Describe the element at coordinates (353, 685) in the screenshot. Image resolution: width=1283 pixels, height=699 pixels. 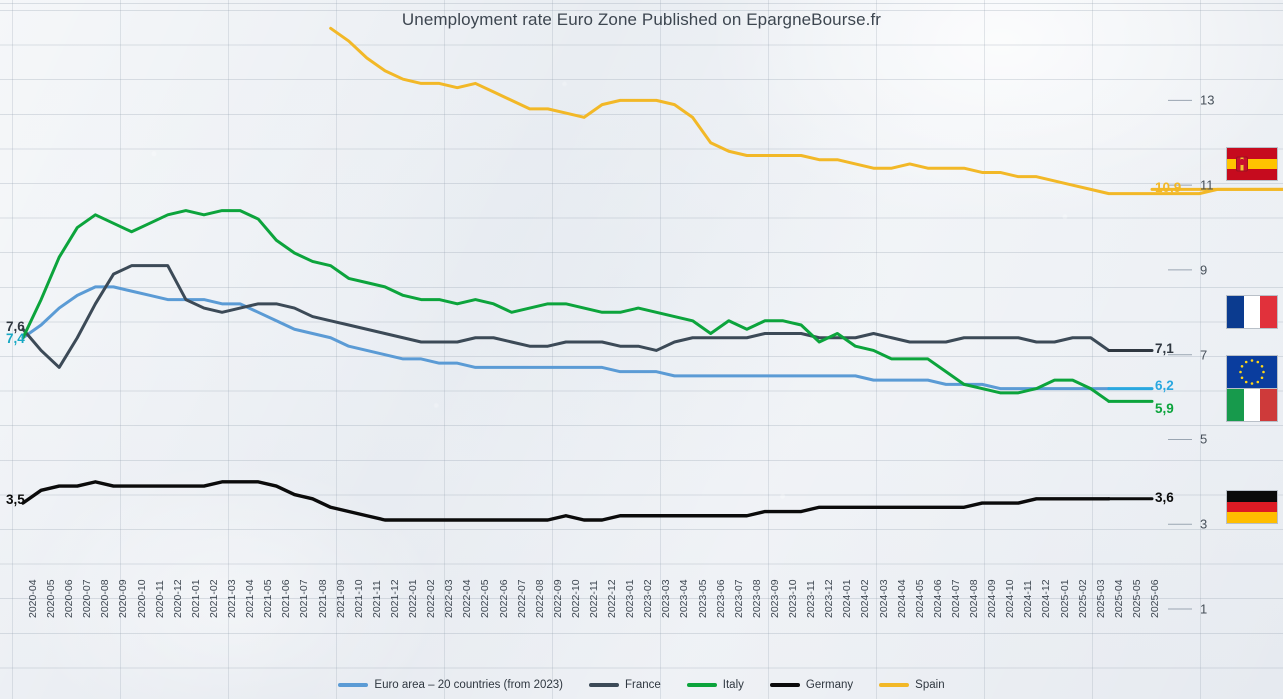
I see `legend-swatch-euro_area` at that location.